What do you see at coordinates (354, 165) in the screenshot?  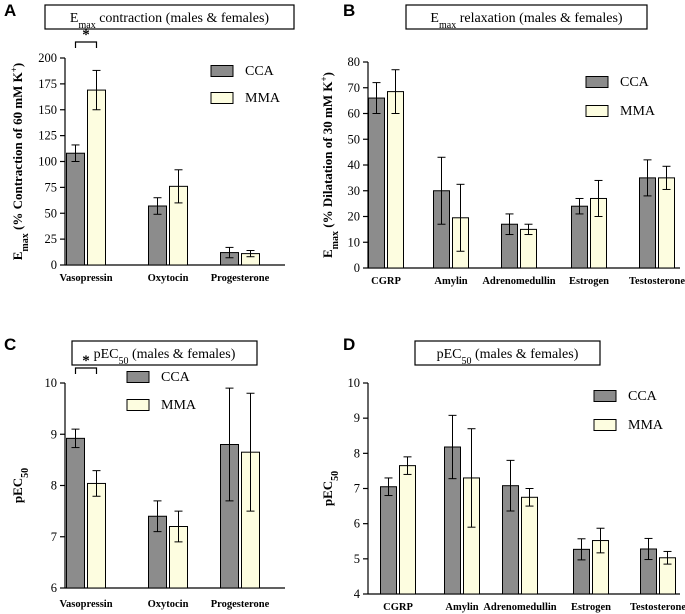 I see `y-tick-label: 40` at bounding box center [354, 165].